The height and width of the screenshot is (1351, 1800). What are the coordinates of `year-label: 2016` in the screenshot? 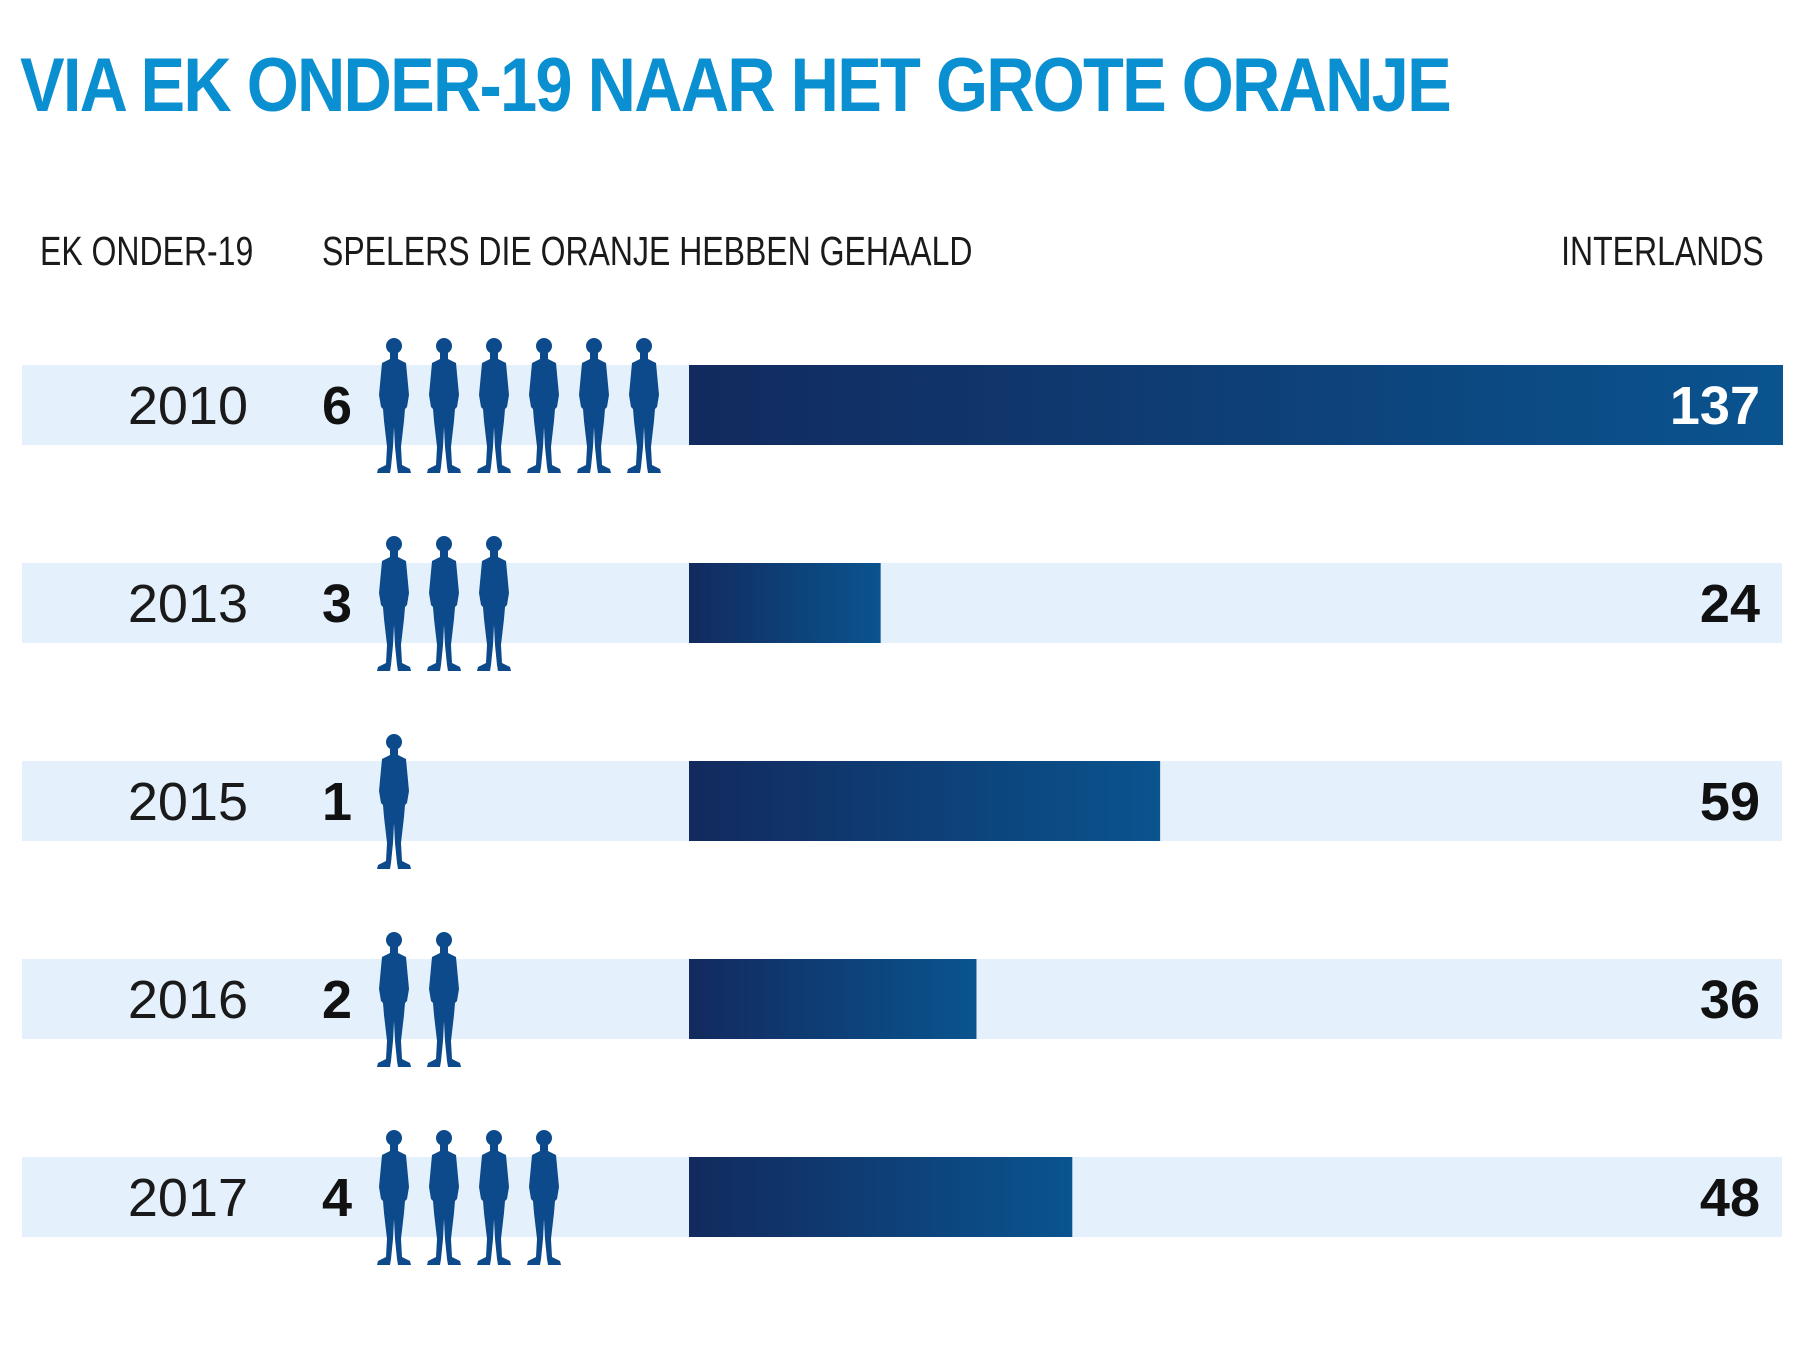 It's located at (188, 1000).